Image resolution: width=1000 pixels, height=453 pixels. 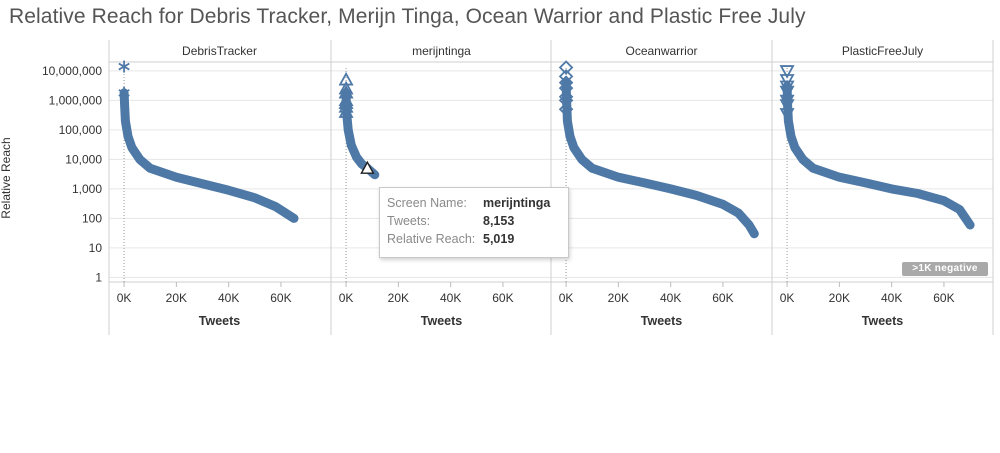 I want to click on tooltip-row-tweets: Tweets: 8,153, so click(x=477, y=221).